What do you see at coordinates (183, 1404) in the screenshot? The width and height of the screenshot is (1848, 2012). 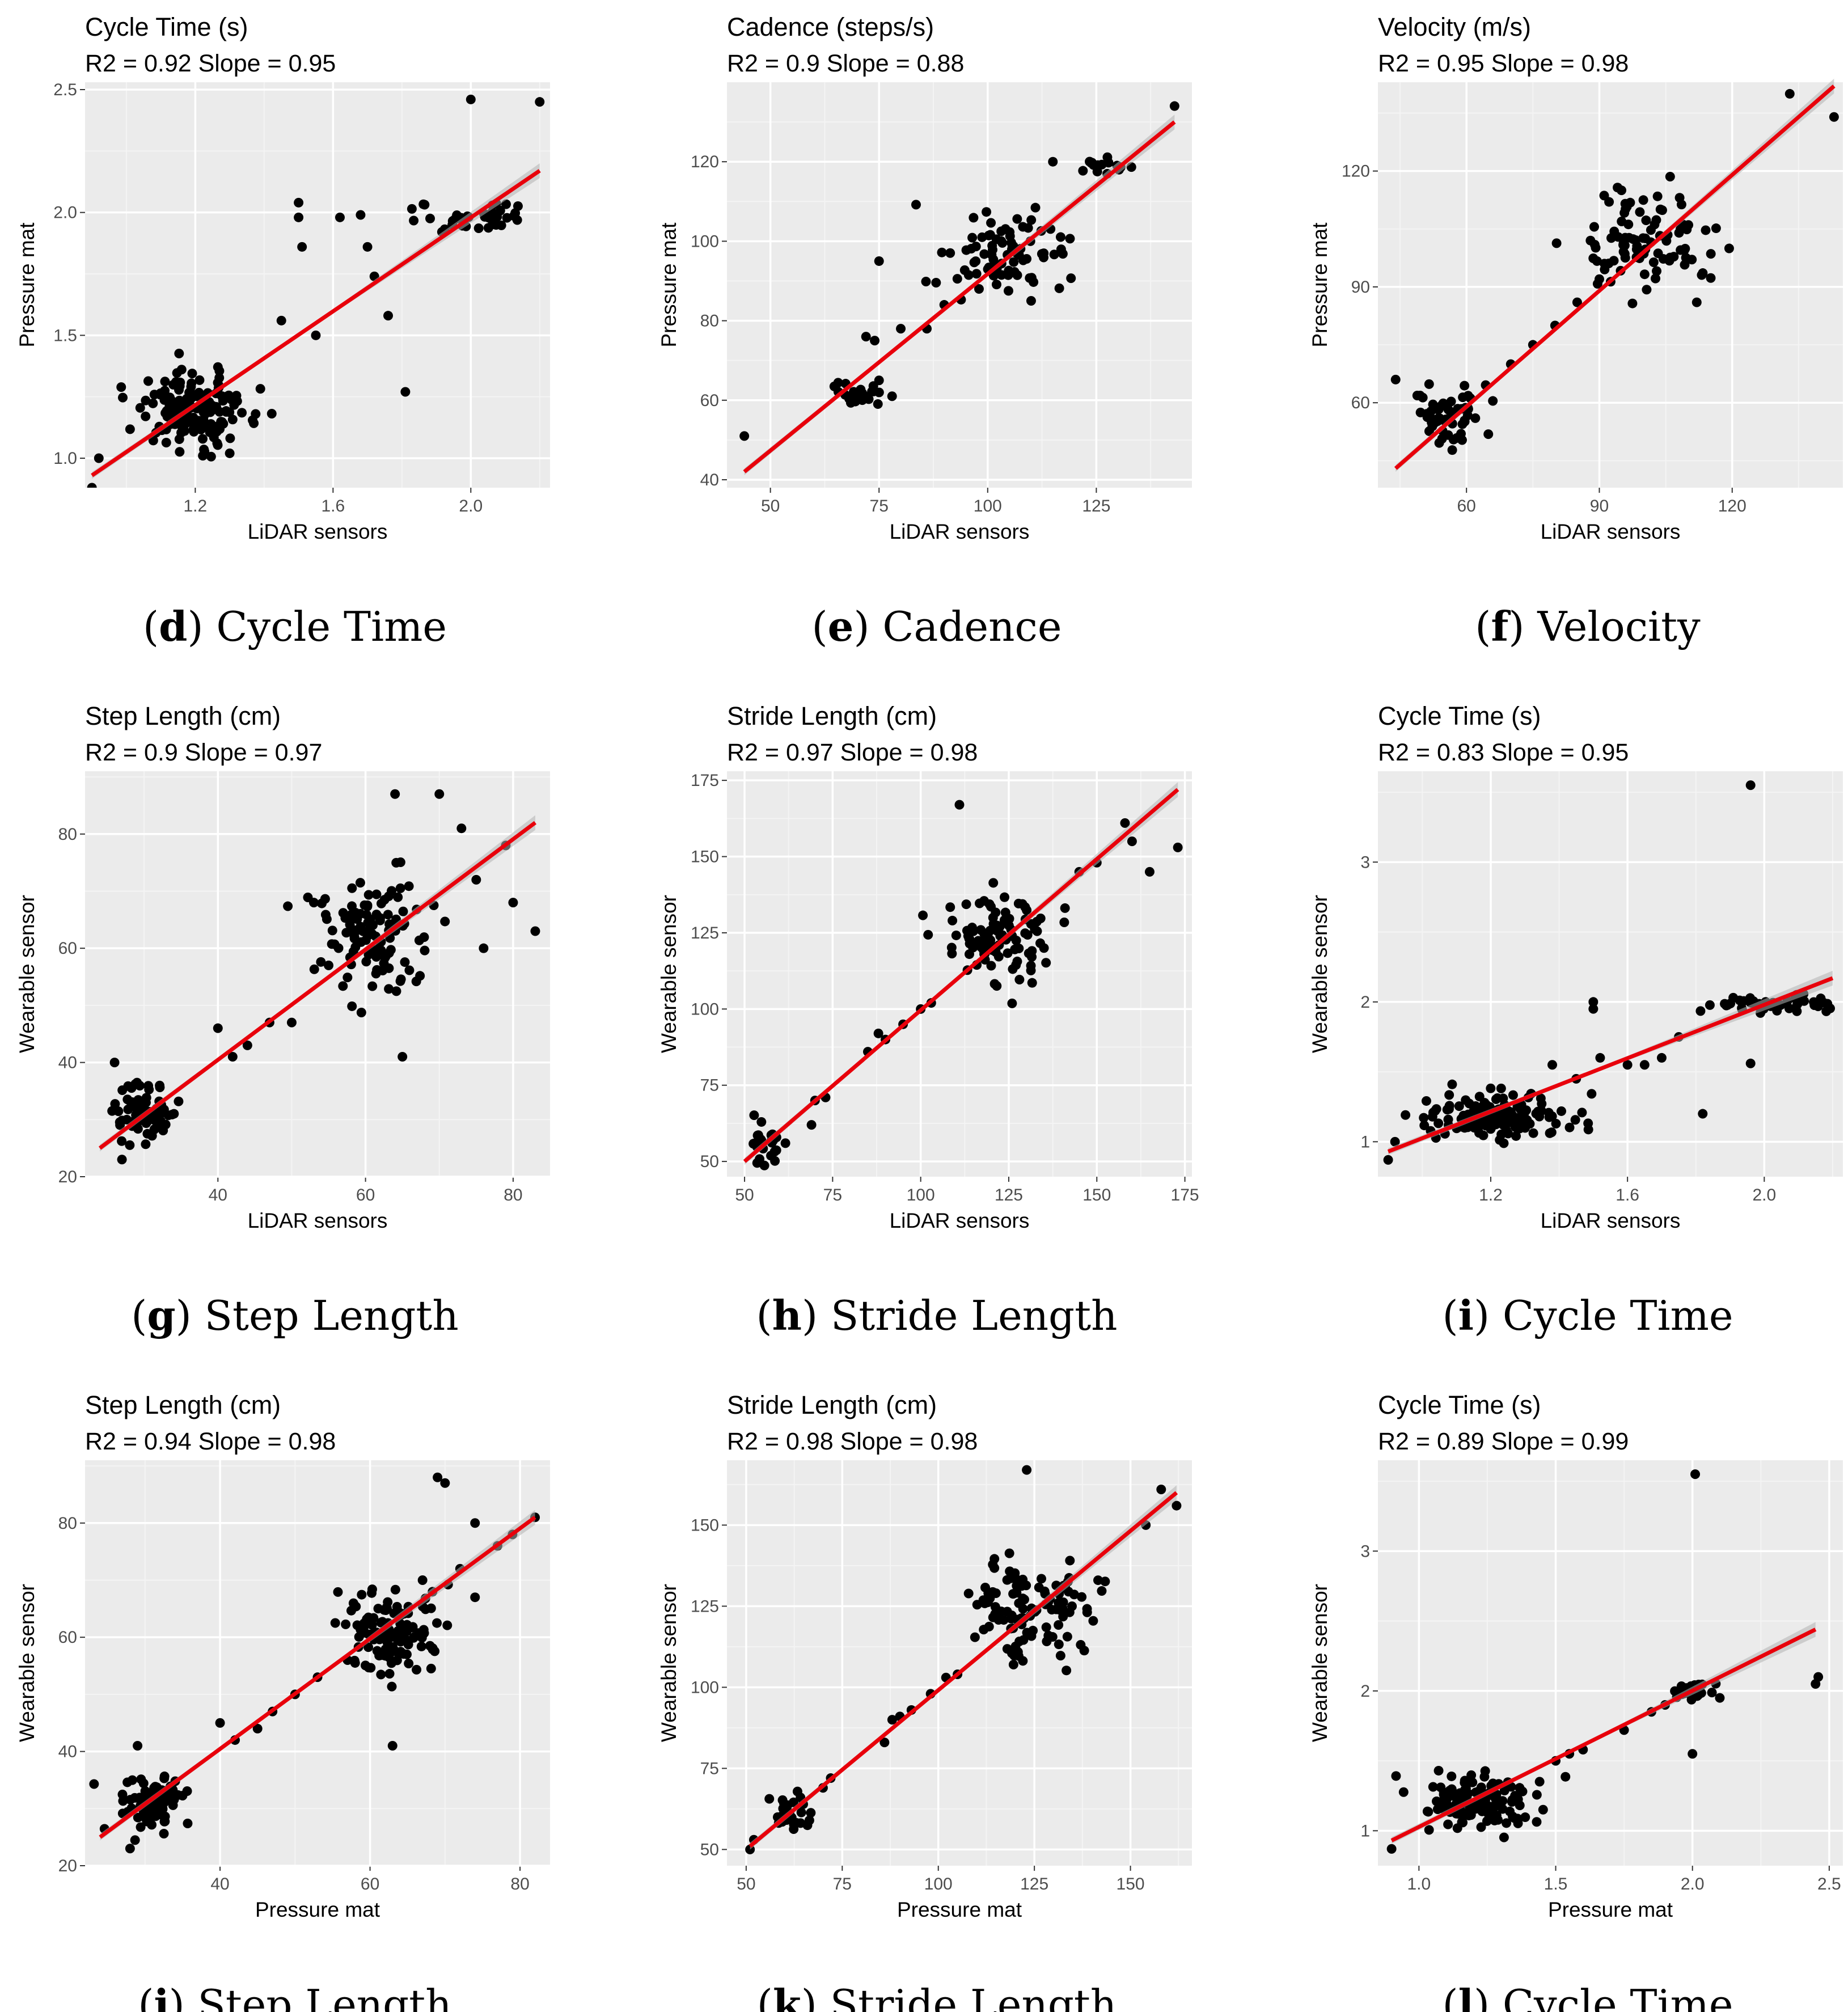 I see `chart-title: Step Length (cm)` at bounding box center [183, 1404].